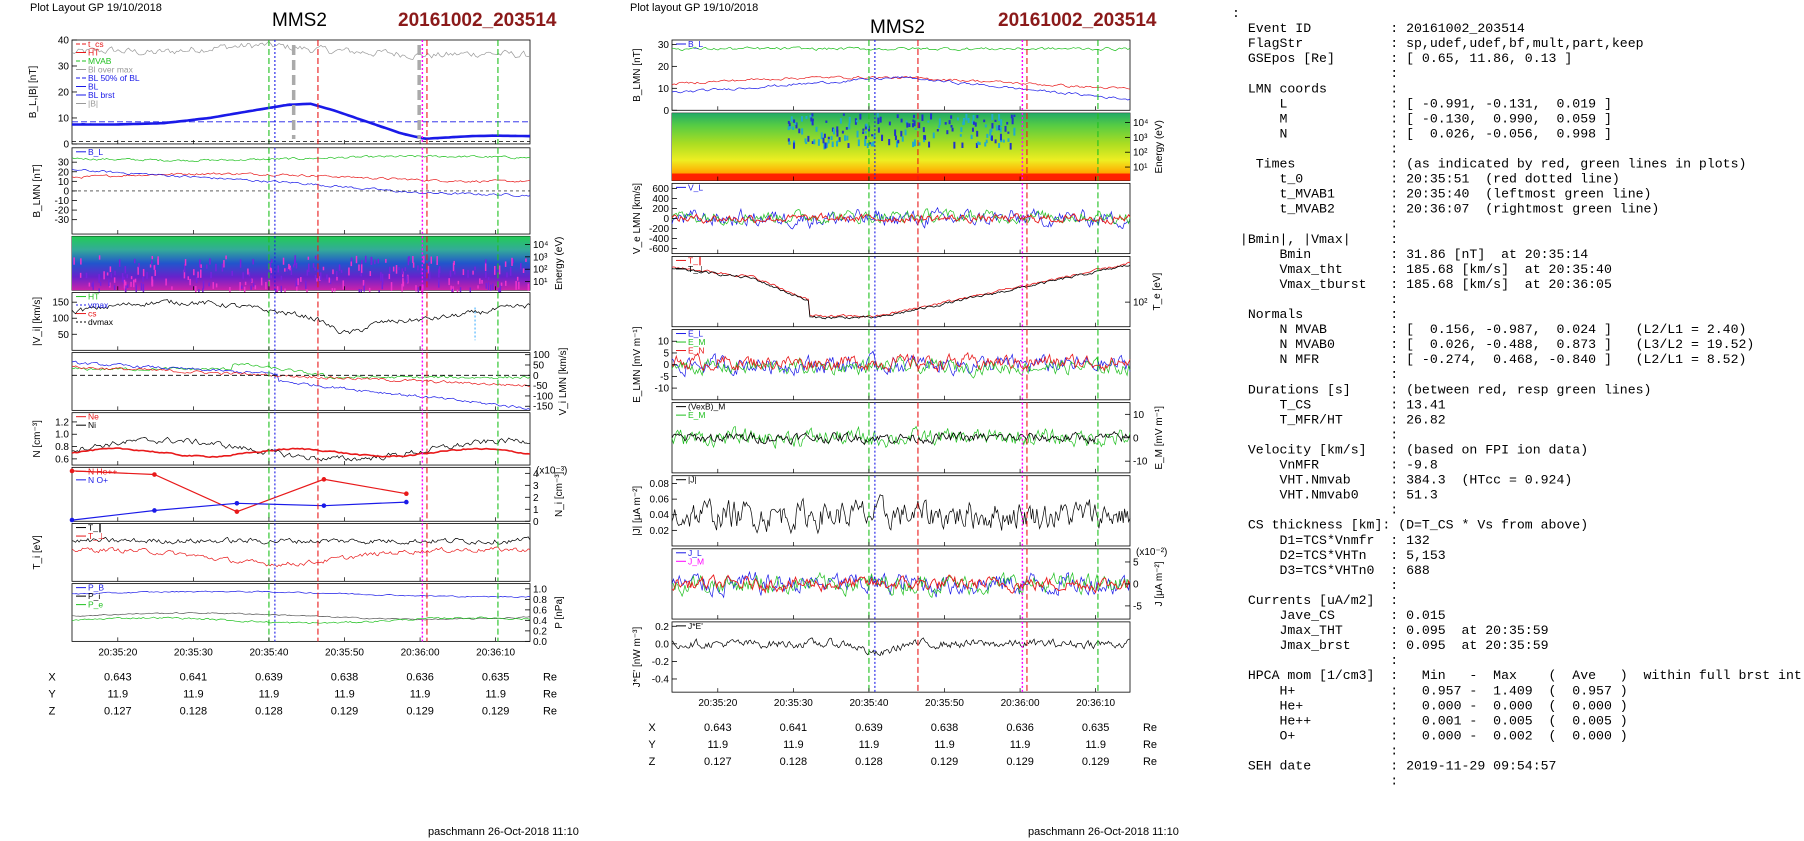 The image size is (1804, 841). What do you see at coordinates (666, 111) in the screenshot?
I see `y-tick-label: 0` at bounding box center [666, 111].